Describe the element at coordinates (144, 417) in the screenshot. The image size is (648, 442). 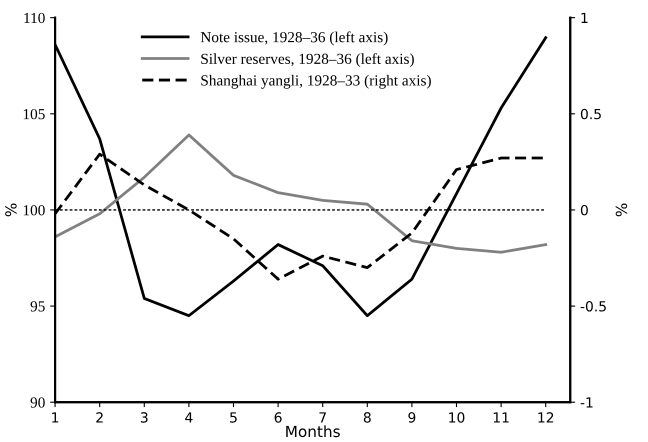
I see `x-tick-label: 3` at that location.